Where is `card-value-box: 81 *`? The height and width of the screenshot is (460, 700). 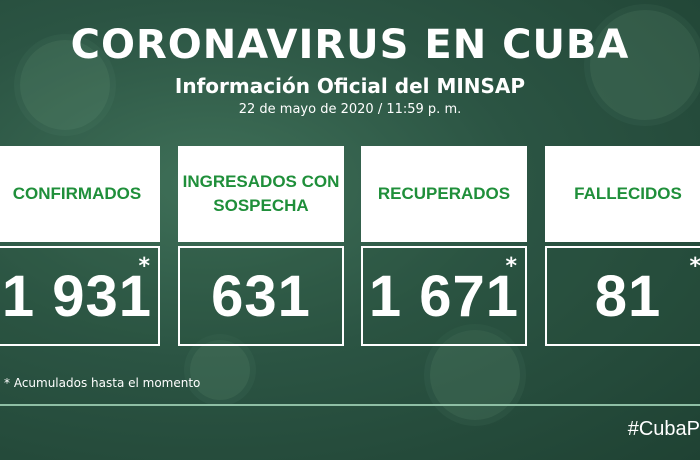
card-value-box: 81 * is located at coordinates (622, 296).